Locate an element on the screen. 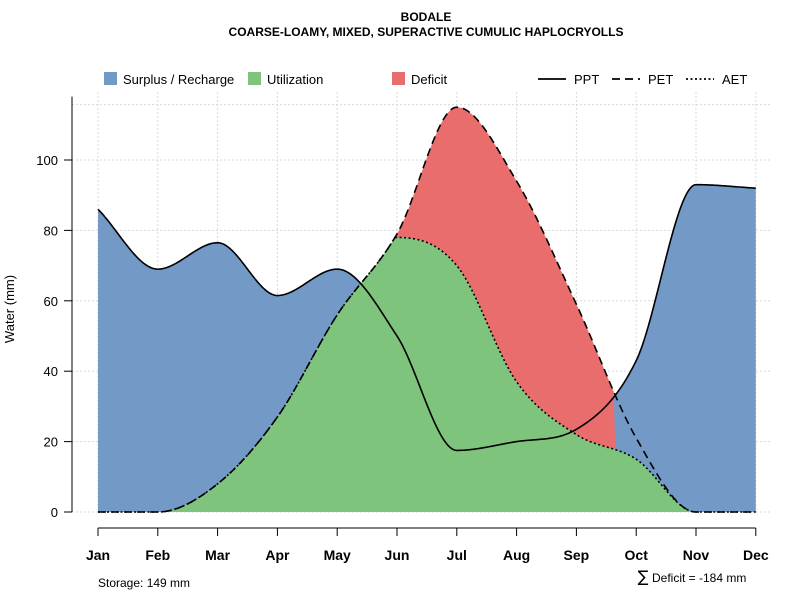 The height and width of the screenshot is (600, 800). legend-label: Deficit is located at coordinates (429, 79).